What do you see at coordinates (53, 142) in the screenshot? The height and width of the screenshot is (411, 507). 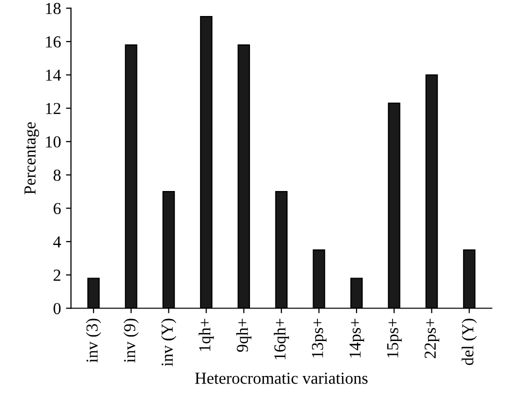 I see `y-tick-label: 10` at bounding box center [53, 142].